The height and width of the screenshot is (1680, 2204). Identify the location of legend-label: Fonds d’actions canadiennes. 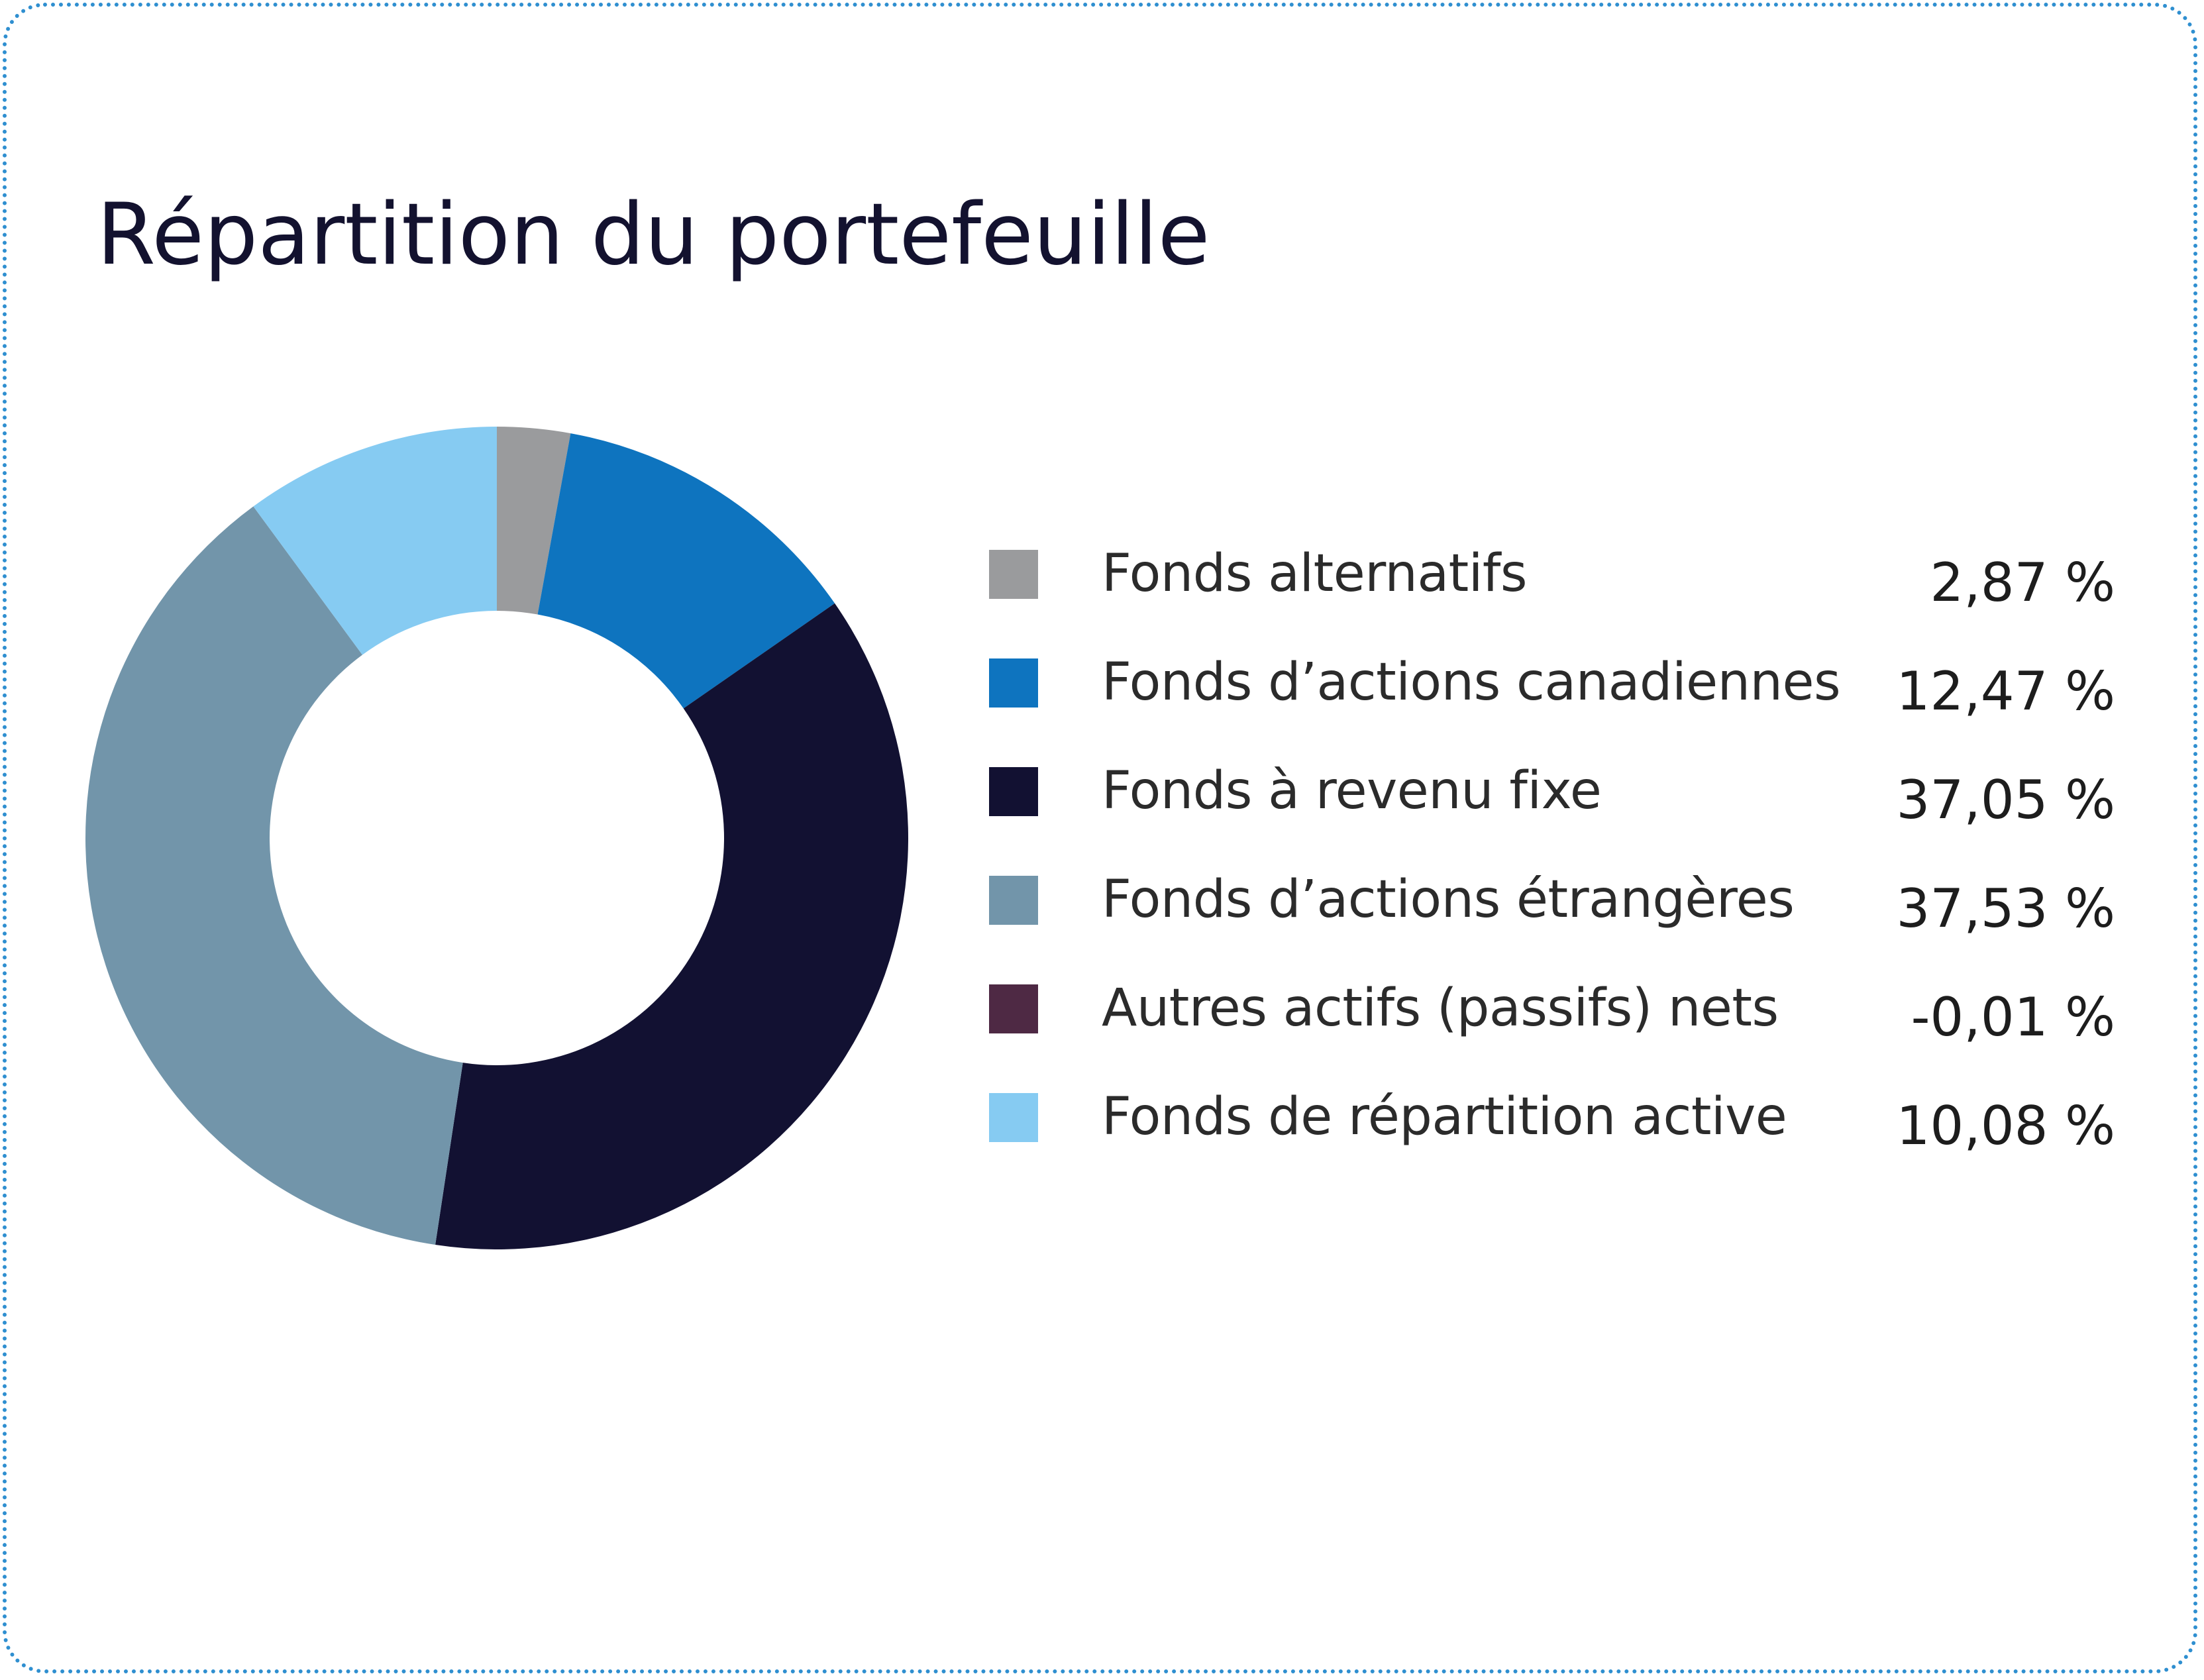
(1471, 682).